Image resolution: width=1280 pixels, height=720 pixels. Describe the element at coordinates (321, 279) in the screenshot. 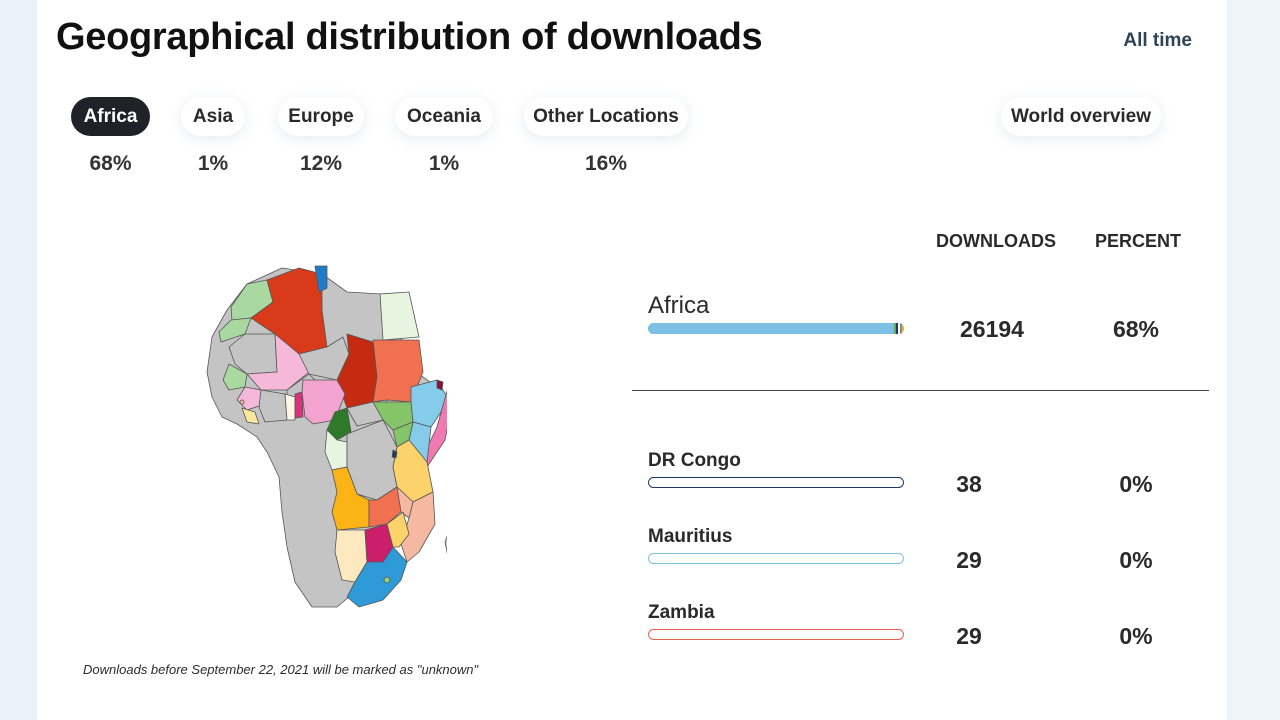

I see `map-region-tunisia` at that location.